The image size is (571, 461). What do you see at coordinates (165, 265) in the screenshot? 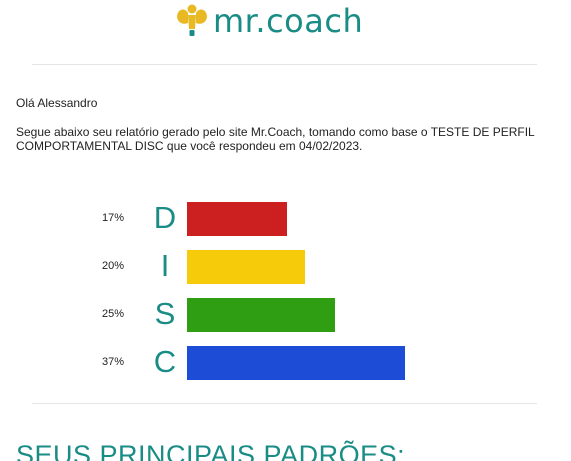
I see `disc-letter-label: I` at bounding box center [165, 265].